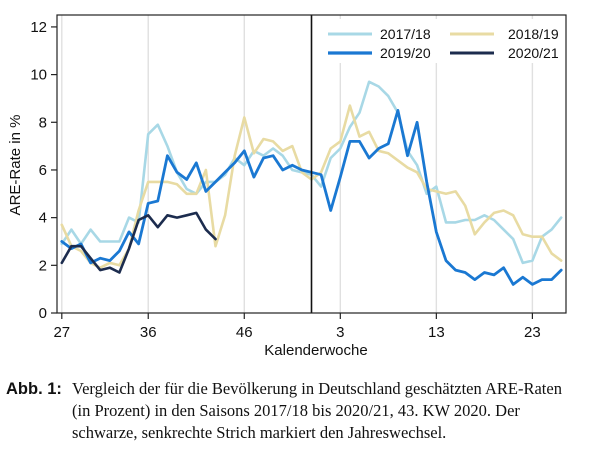  What do you see at coordinates (340, 332) in the screenshot?
I see `x-tick-label-3: 3` at bounding box center [340, 332].